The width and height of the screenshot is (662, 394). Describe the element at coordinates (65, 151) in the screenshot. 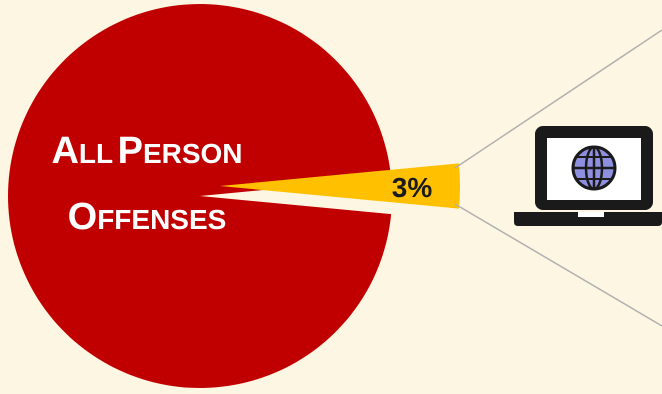

I see `label-char: A` at that location.